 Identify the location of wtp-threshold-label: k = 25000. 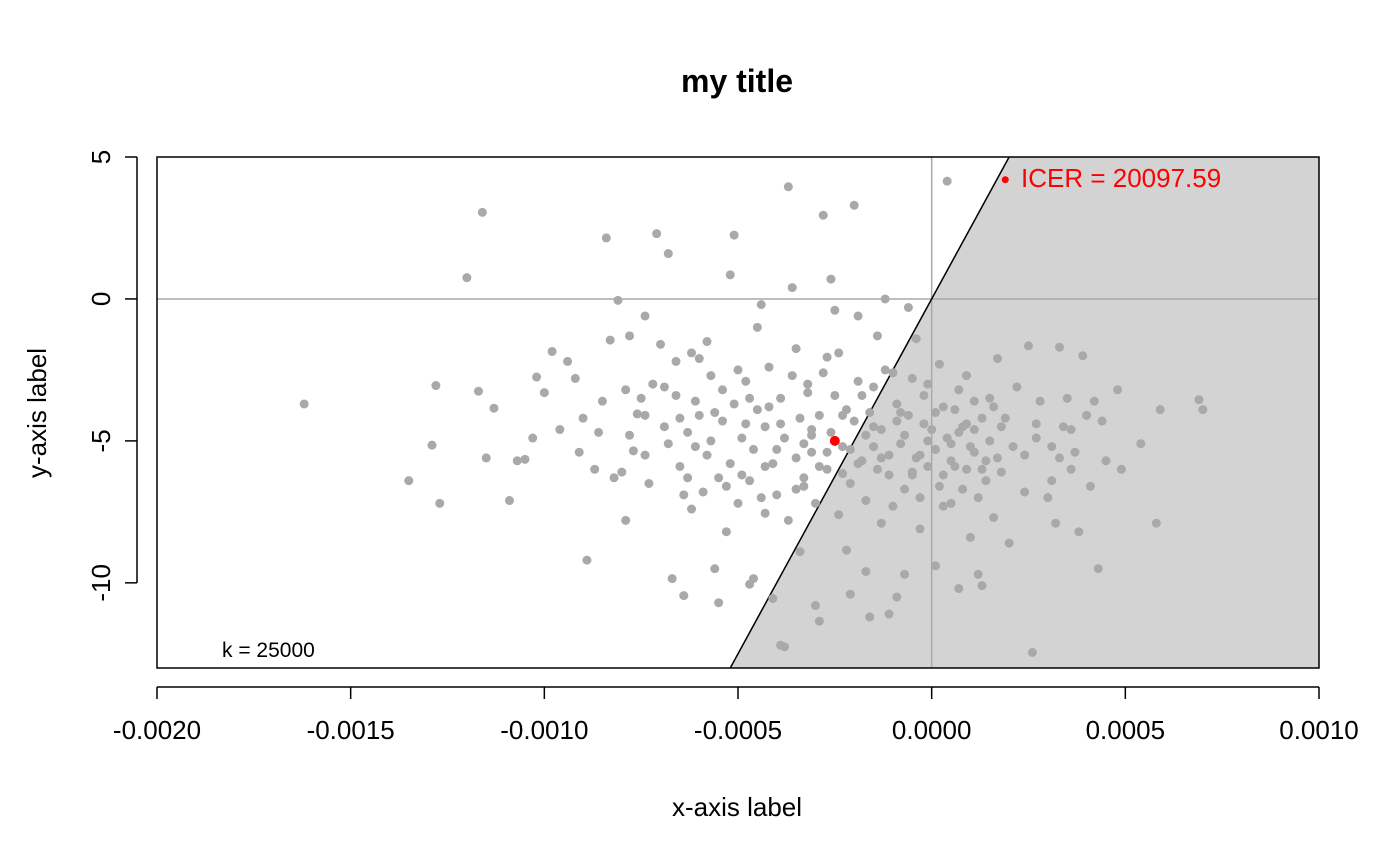
(268, 650).